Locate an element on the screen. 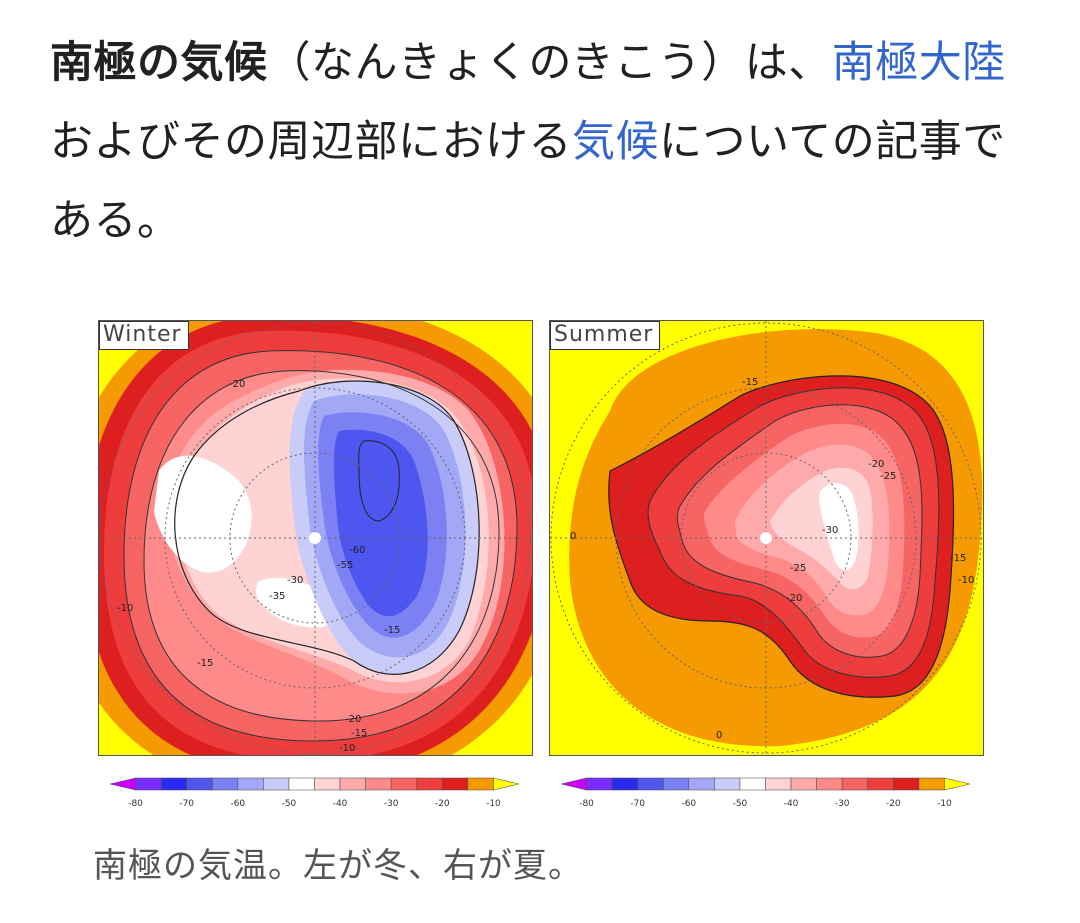 The height and width of the screenshot is (923, 1080). winter-colorbar: -80-70-60-50-40-30-20-100 ℃ is located at coordinates (314, 793).